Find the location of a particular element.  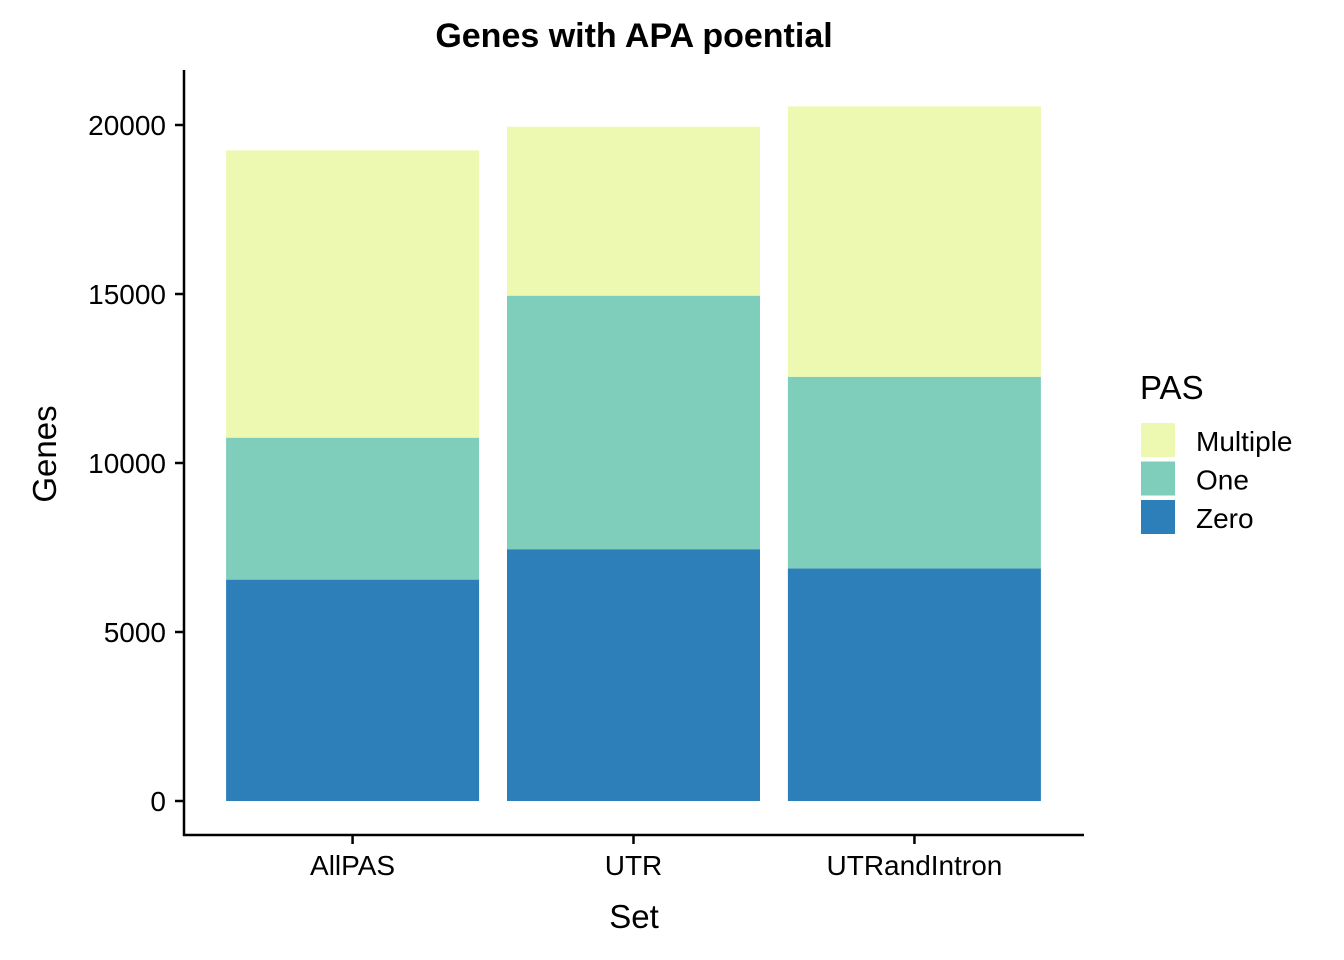

y-tick-label: 0 is located at coordinates (158, 801).